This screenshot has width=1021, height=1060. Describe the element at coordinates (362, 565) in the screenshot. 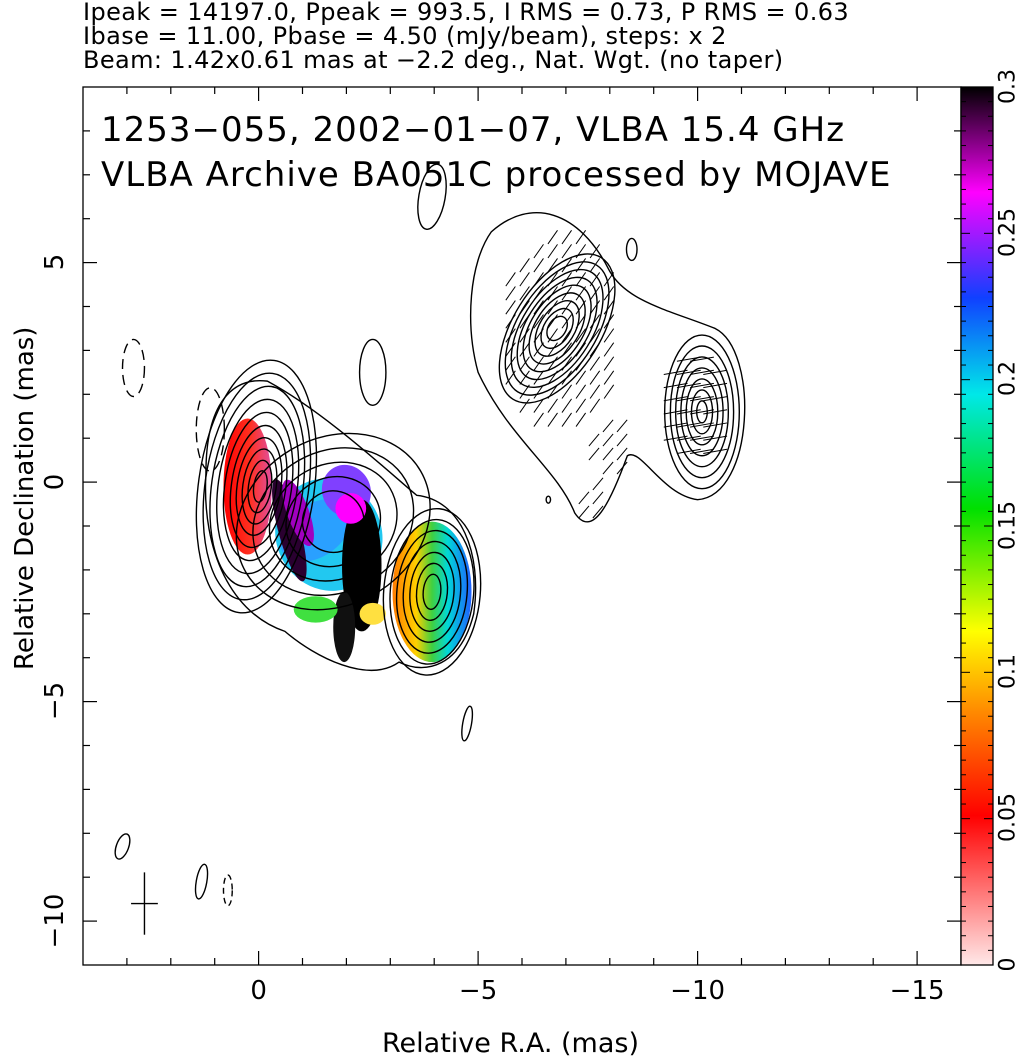

I see `pol-black-region` at that location.